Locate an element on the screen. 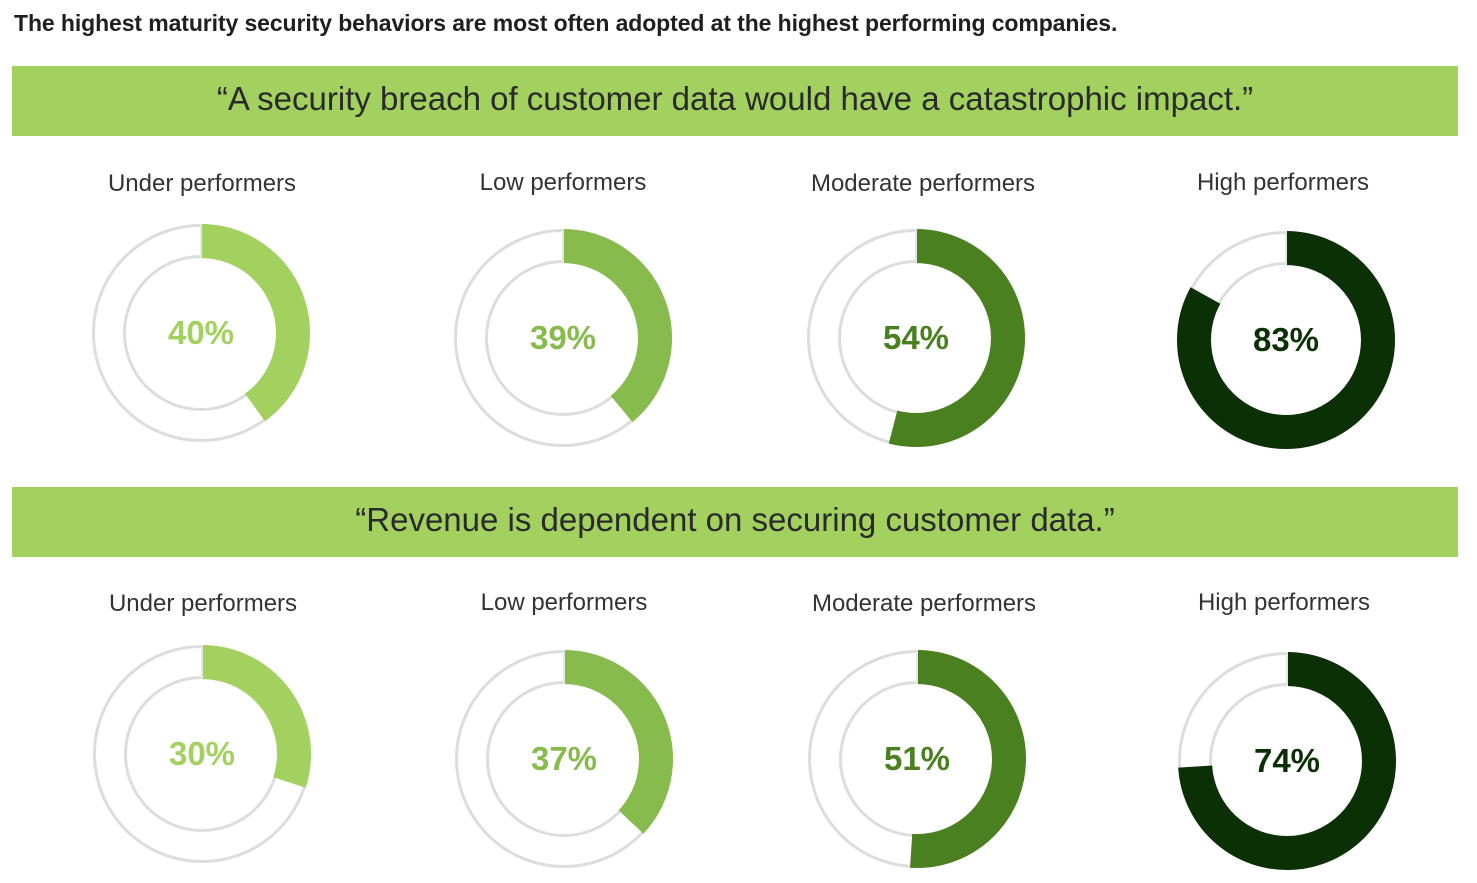  donut-moderate-2: 51% is located at coordinates (917, 759).